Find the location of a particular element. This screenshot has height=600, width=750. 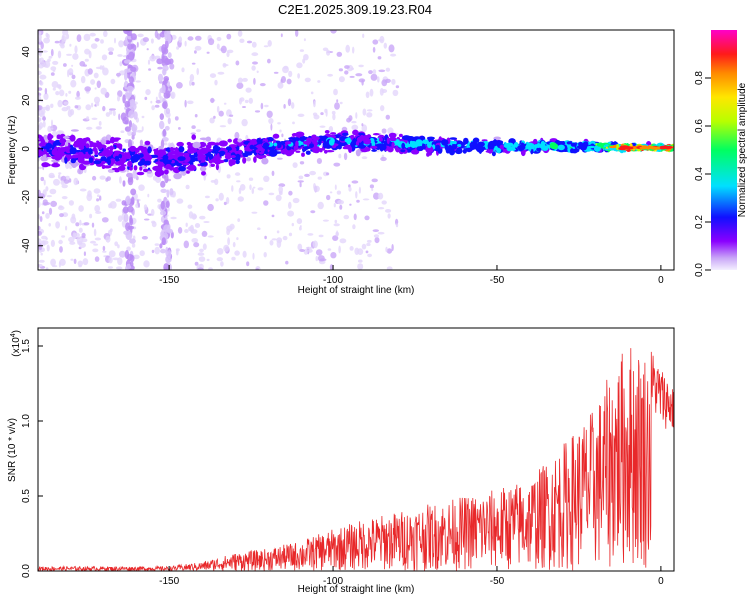

snr-x-tick-label: -150 is located at coordinates (169, 581).